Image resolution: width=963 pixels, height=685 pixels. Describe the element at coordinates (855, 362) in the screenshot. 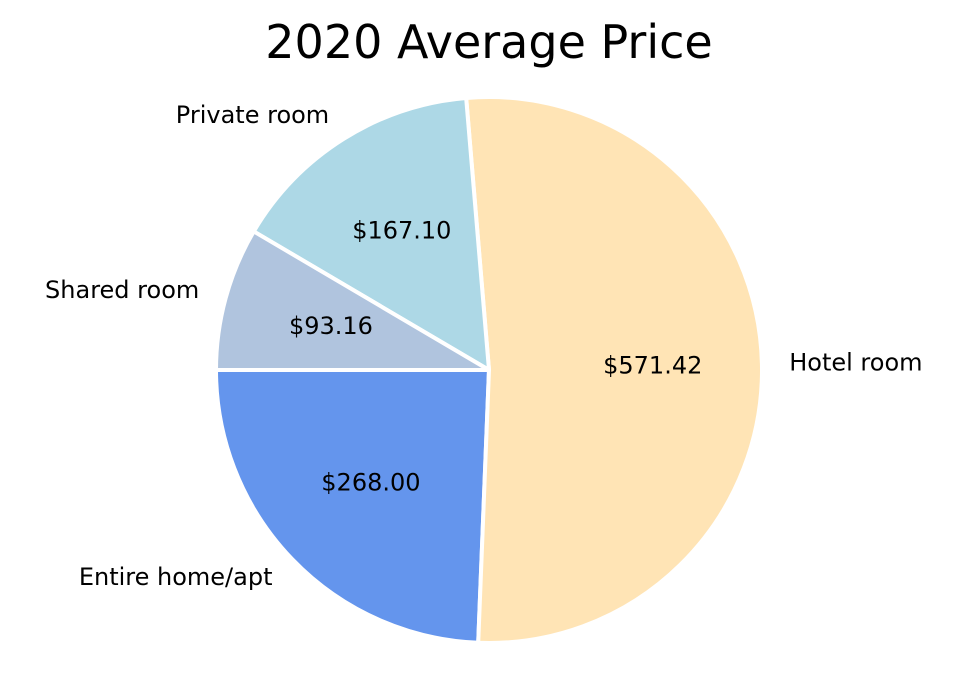

I see `category-label-hotel-room: Hotel room` at that location.